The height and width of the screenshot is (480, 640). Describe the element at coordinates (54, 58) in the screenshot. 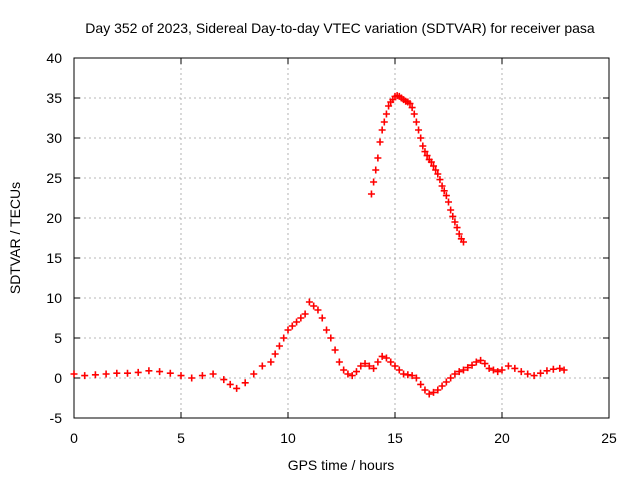

I see `y-tick-label: 40` at that location.